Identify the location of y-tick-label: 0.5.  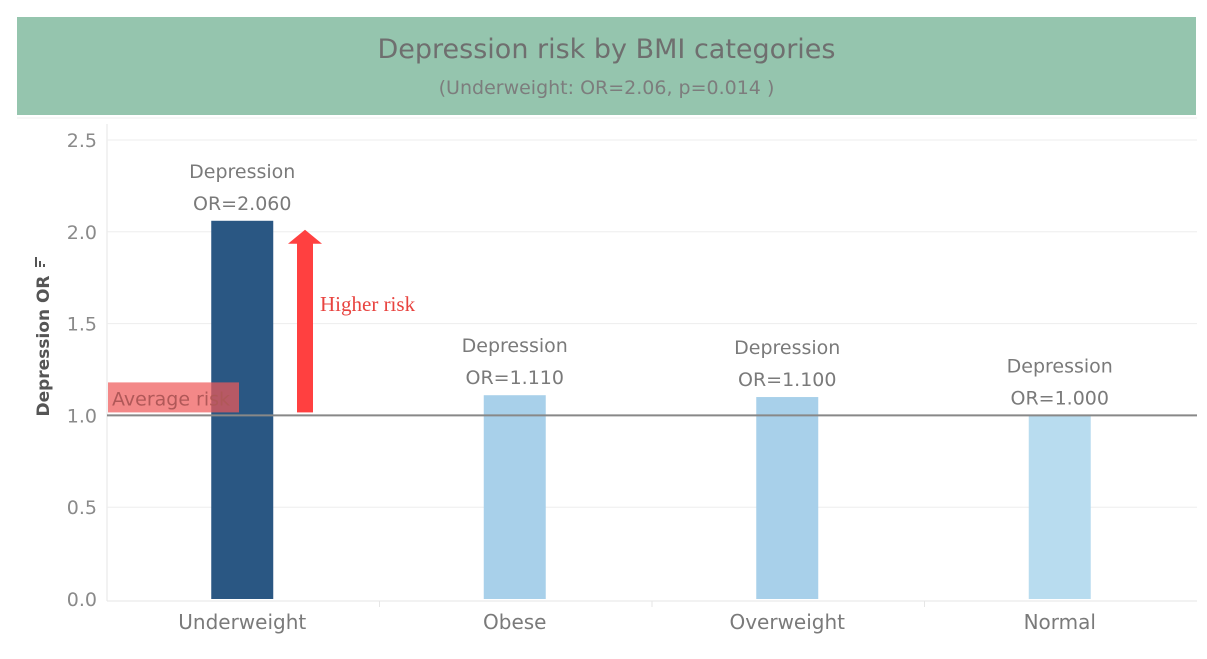
(82, 508).